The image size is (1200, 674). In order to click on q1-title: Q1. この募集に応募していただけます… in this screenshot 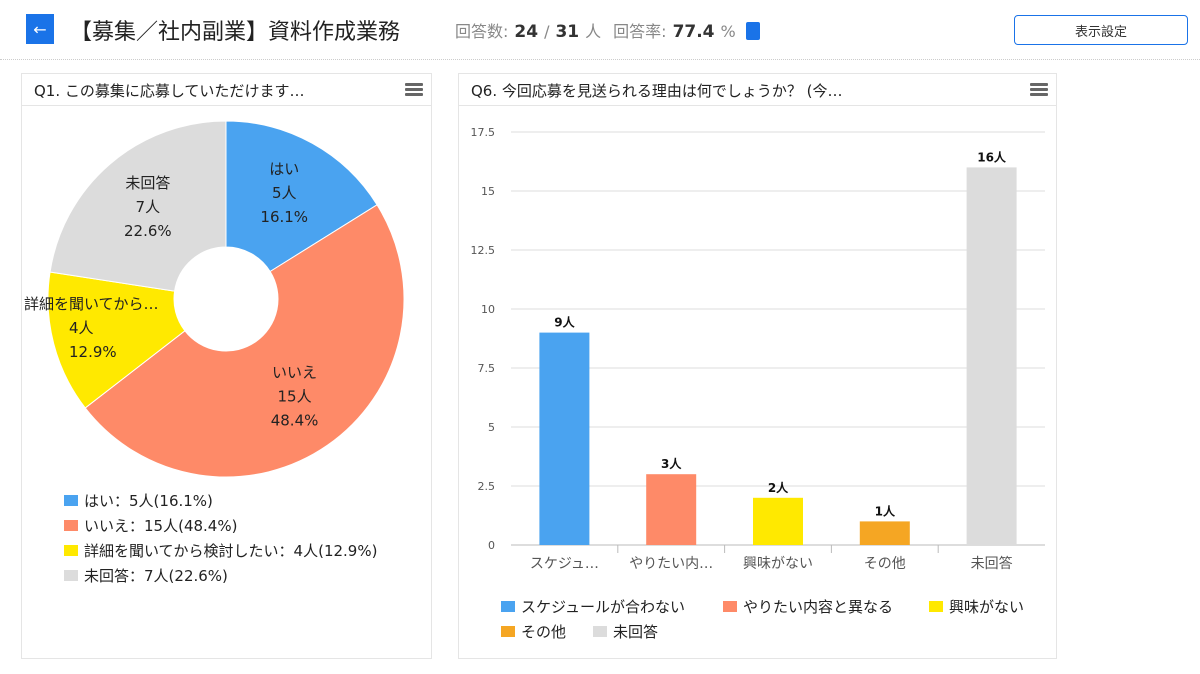, I will do `click(226, 90)`.